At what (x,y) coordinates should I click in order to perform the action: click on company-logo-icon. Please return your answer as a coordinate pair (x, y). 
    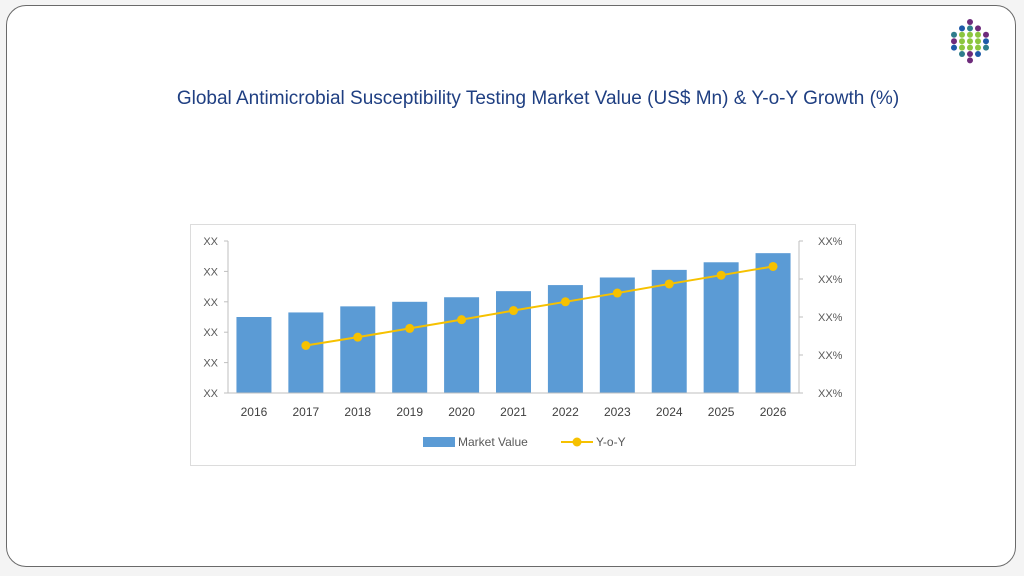
    Looking at the image, I should click on (970, 41).